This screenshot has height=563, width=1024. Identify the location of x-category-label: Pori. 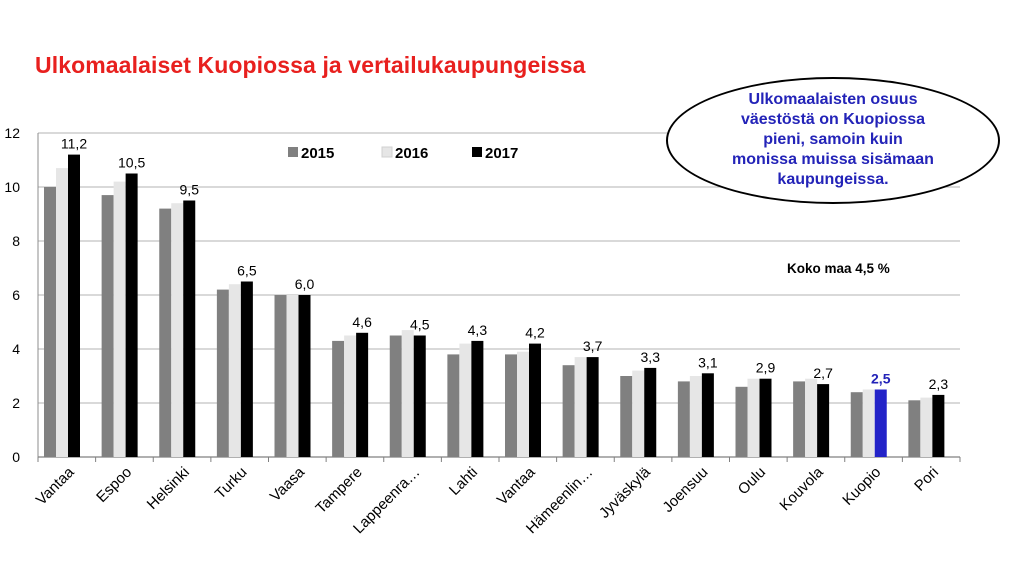
(926, 479).